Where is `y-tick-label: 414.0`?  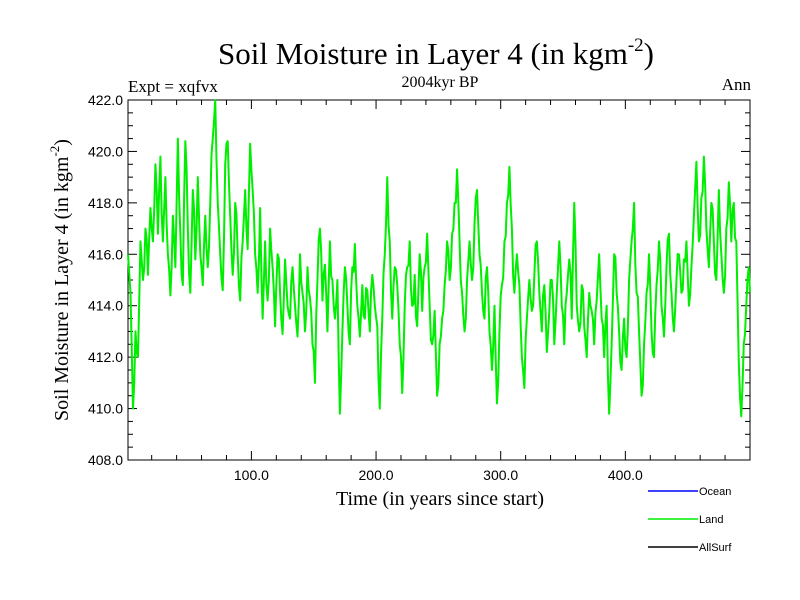 y-tick-label: 414.0 is located at coordinates (105, 306).